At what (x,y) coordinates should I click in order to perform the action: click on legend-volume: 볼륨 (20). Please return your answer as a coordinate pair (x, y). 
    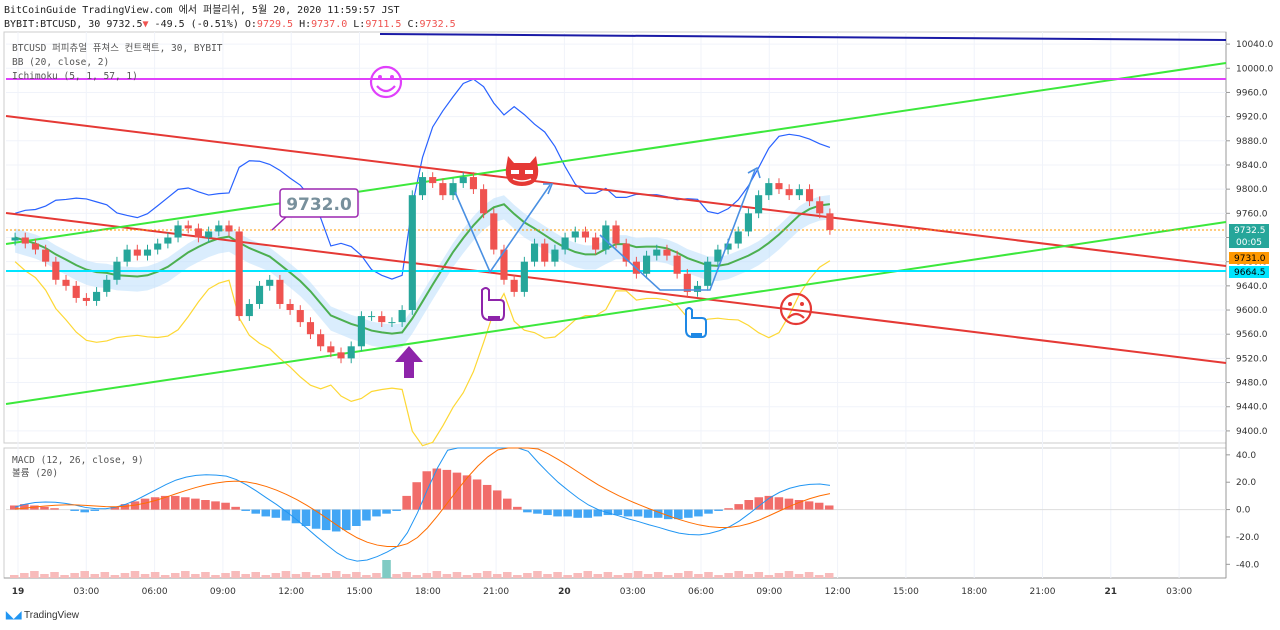
    Looking at the image, I should click on (35, 473).